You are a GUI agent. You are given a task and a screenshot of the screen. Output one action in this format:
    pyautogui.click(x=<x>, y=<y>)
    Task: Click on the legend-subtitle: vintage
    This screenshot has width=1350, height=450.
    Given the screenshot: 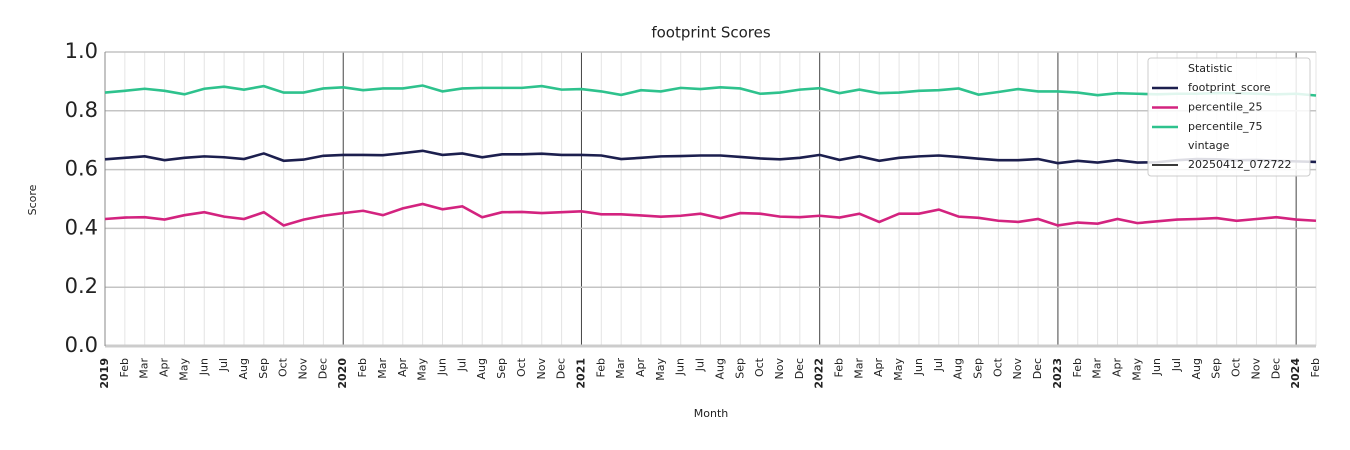 What is the action you would take?
    pyautogui.click(x=1209, y=145)
    